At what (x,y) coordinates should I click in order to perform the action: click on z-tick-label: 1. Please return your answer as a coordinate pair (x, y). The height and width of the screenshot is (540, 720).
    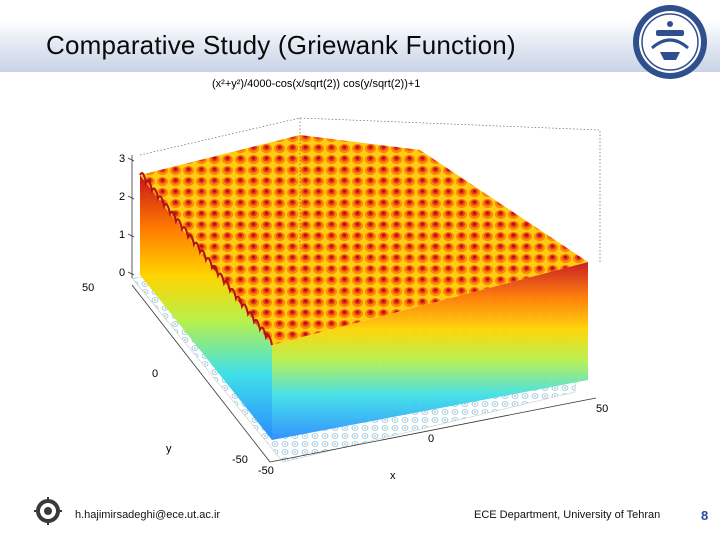
    Looking at the image, I should click on (122, 235).